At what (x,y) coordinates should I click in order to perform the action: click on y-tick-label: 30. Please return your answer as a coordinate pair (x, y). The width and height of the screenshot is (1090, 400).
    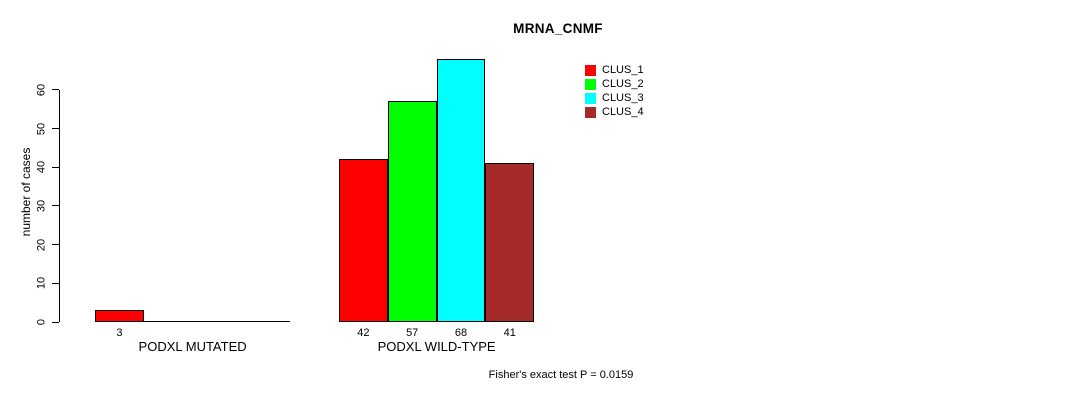
    Looking at the image, I should click on (41, 206).